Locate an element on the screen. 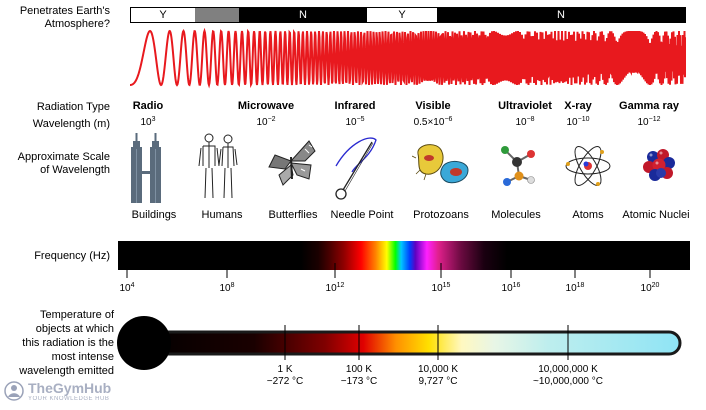 This screenshot has height=410, width=706. frequency-tick-label: 1018 is located at coordinates (575, 288).